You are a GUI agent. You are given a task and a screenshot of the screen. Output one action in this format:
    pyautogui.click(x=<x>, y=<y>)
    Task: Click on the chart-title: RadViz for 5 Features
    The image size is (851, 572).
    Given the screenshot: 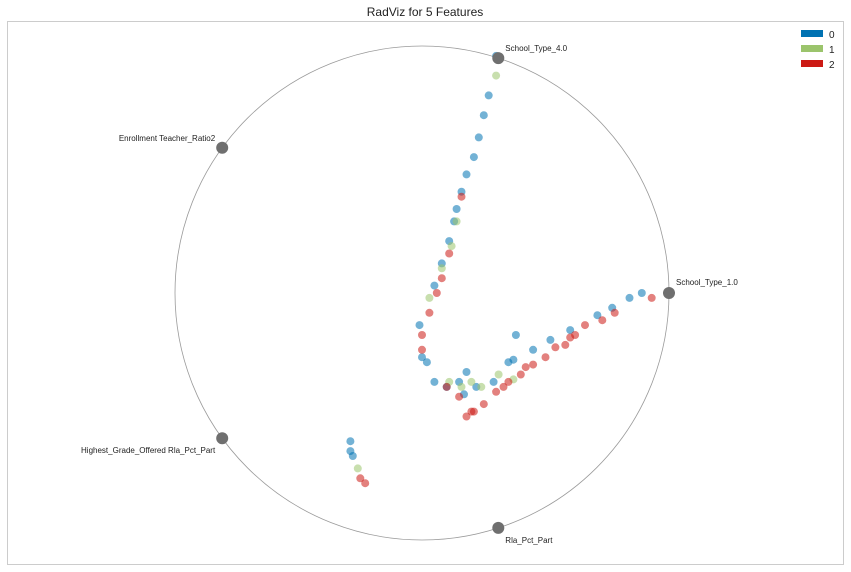 What is the action you would take?
    pyautogui.click(x=425, y=12)
    